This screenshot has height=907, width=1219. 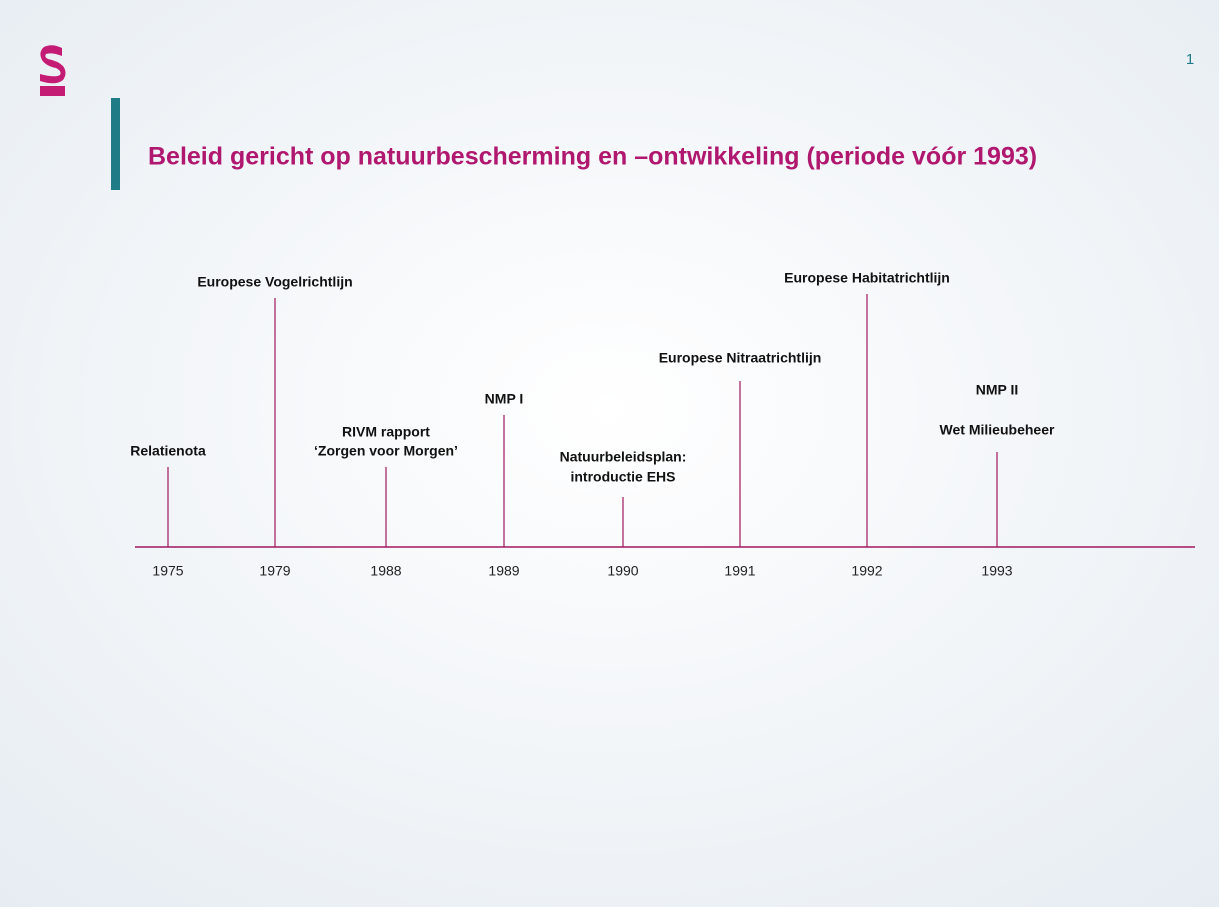 I want to click on event-label: introductie EHS, so click(x=622, y=477).